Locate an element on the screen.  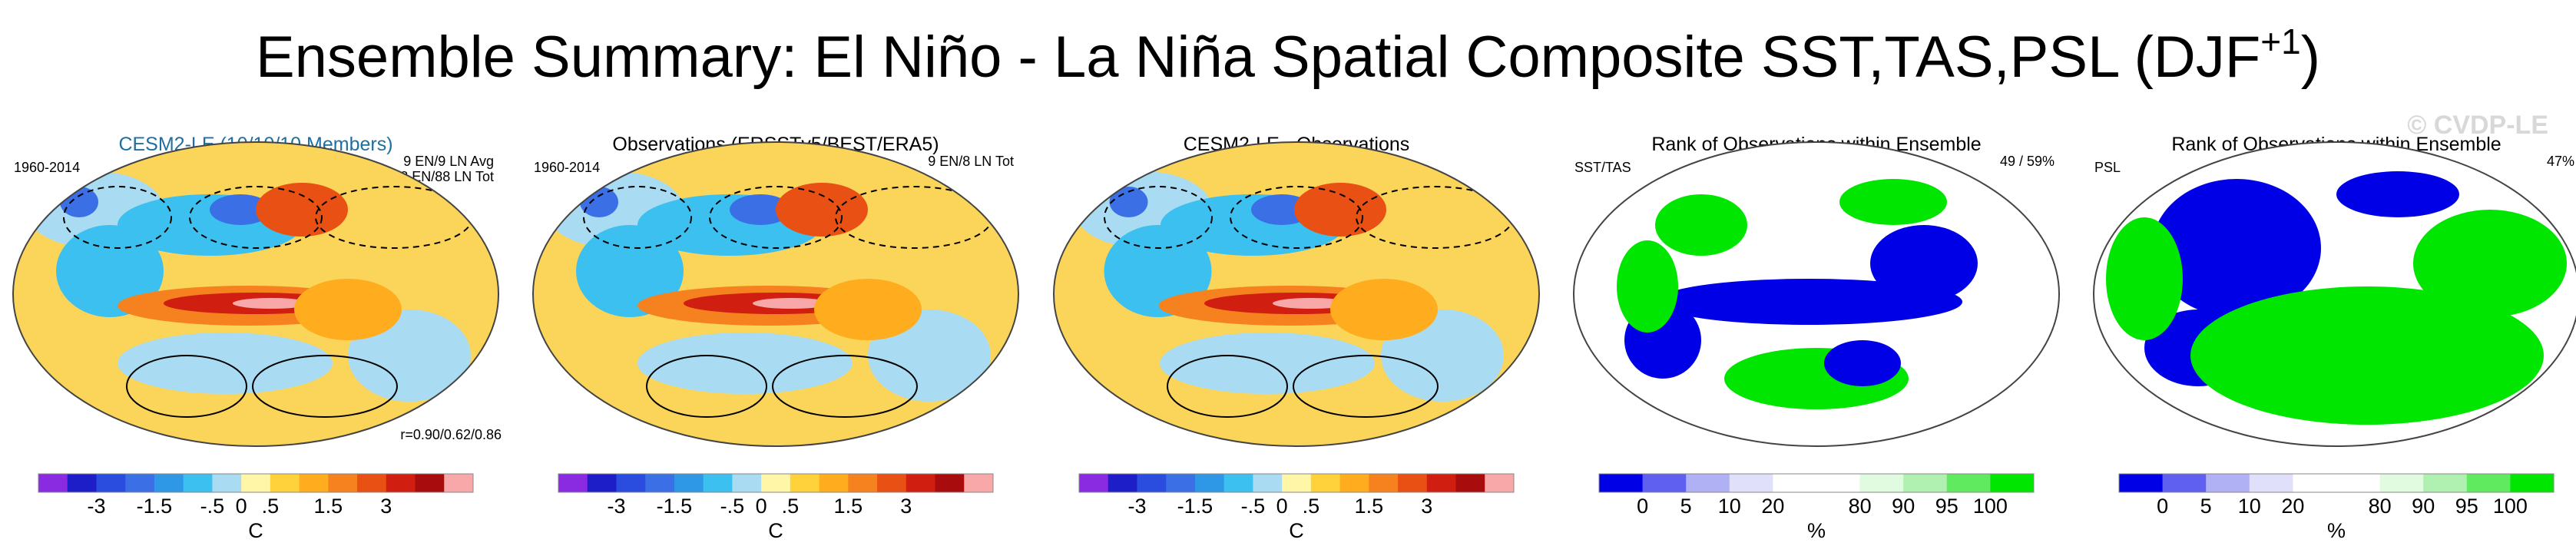
colorbar-label: 3 is located at coordinates (1426, 506).